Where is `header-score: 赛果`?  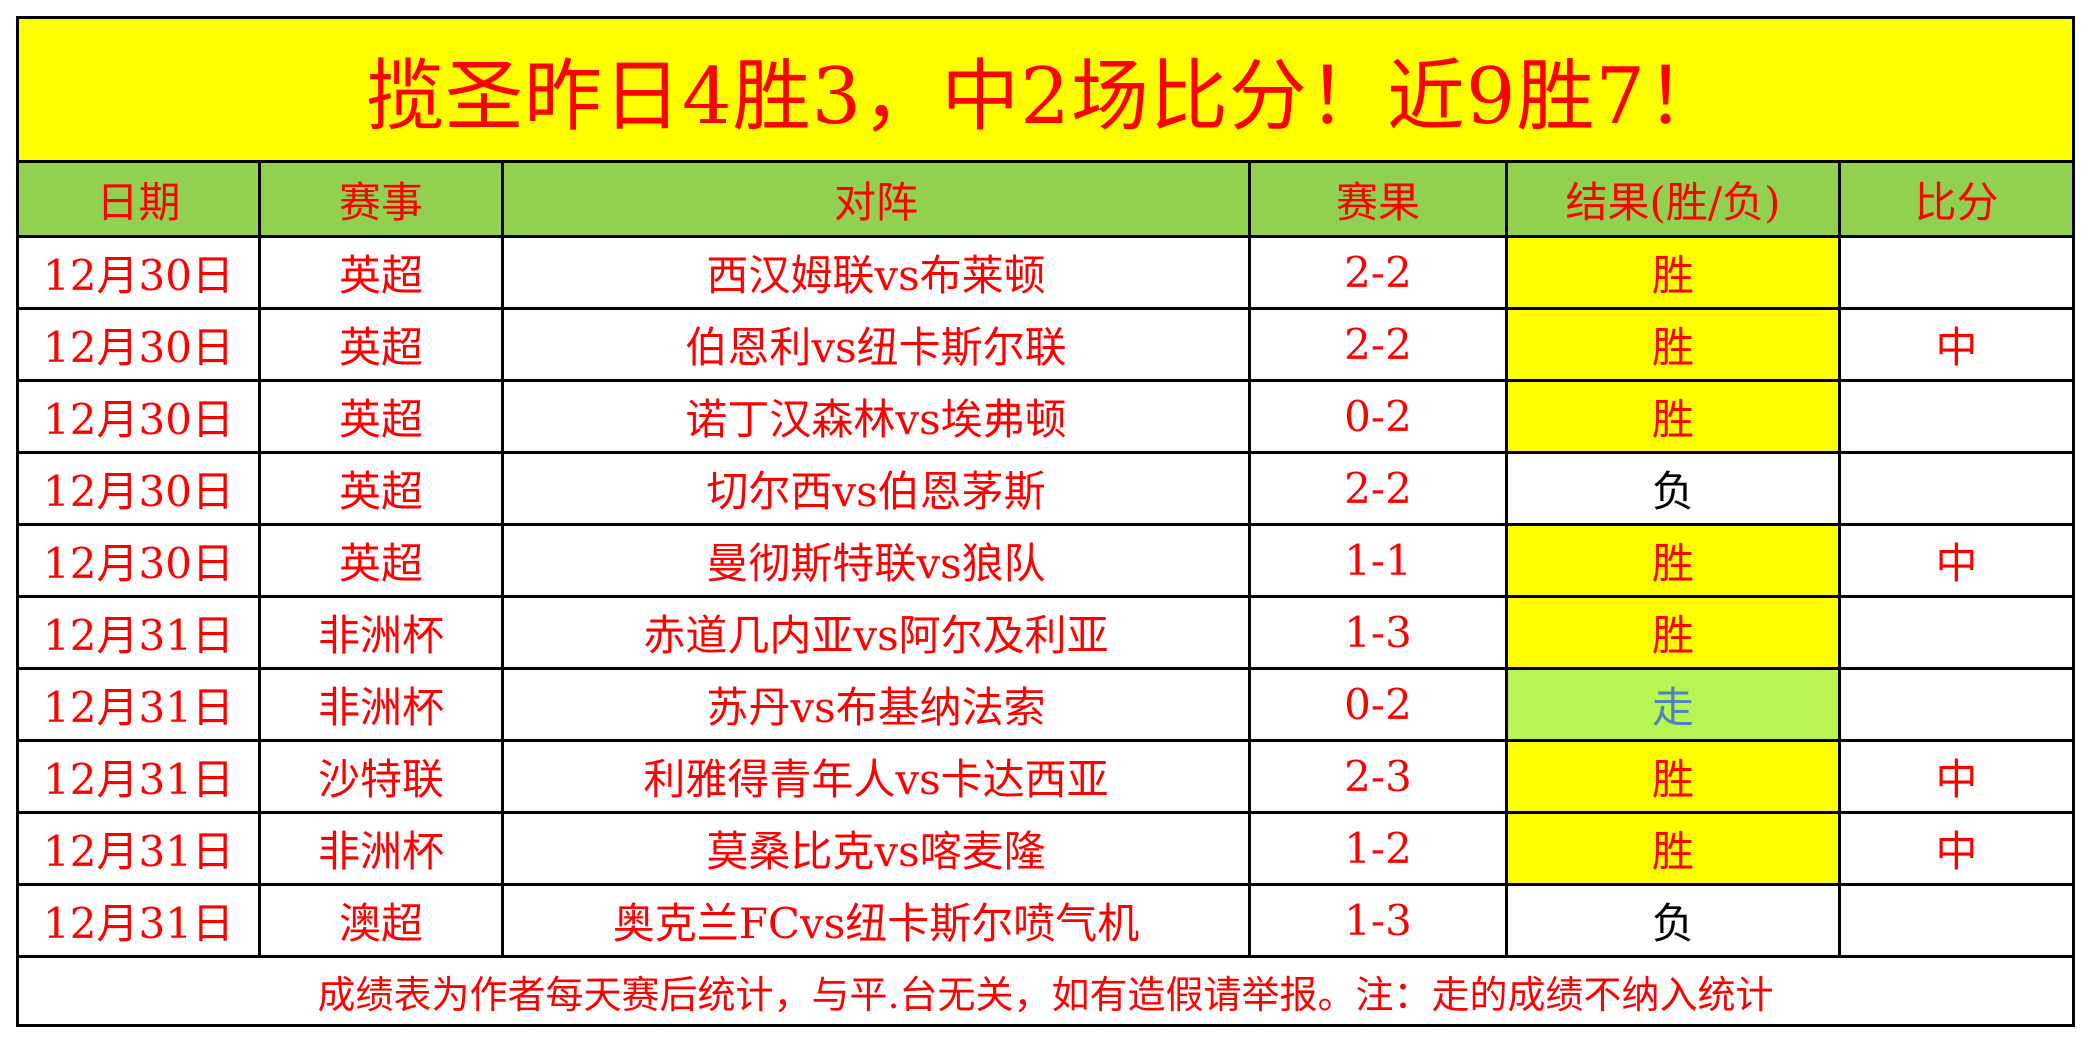 header-score: 赛果 is located at coordinates (1378, 199).